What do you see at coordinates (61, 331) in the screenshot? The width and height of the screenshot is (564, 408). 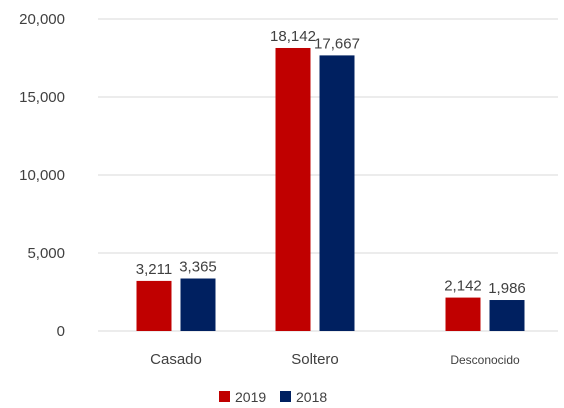 I see `y-tick-label: 0` at bounding box center [61, 331].